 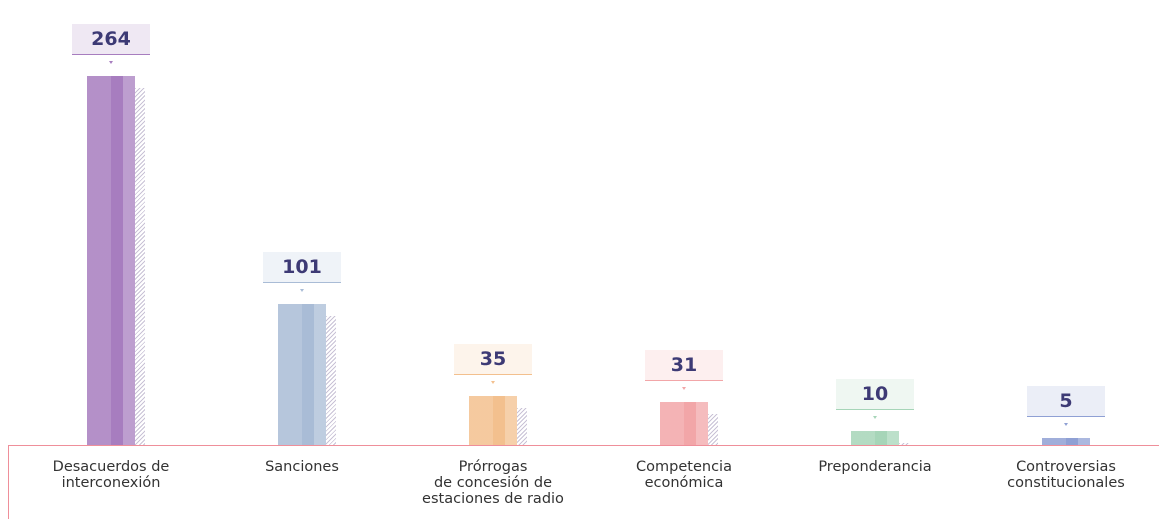 What do you see at coordinates (302, 267) in the screenshot?
I see `value-label: 101` at bounding box center [302, 267].